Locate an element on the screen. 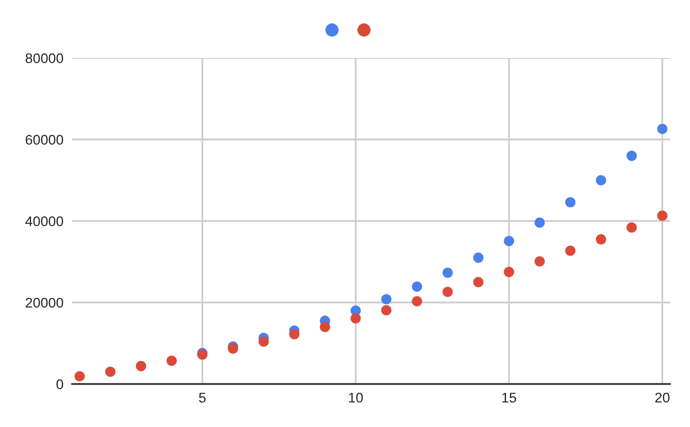  x-tick-label: 10 is located at coordinates (356, 397).